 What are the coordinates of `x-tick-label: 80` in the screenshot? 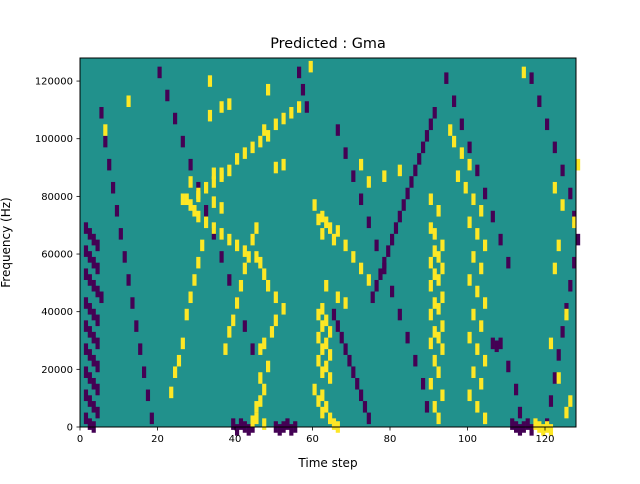 It's located at (390, 439).